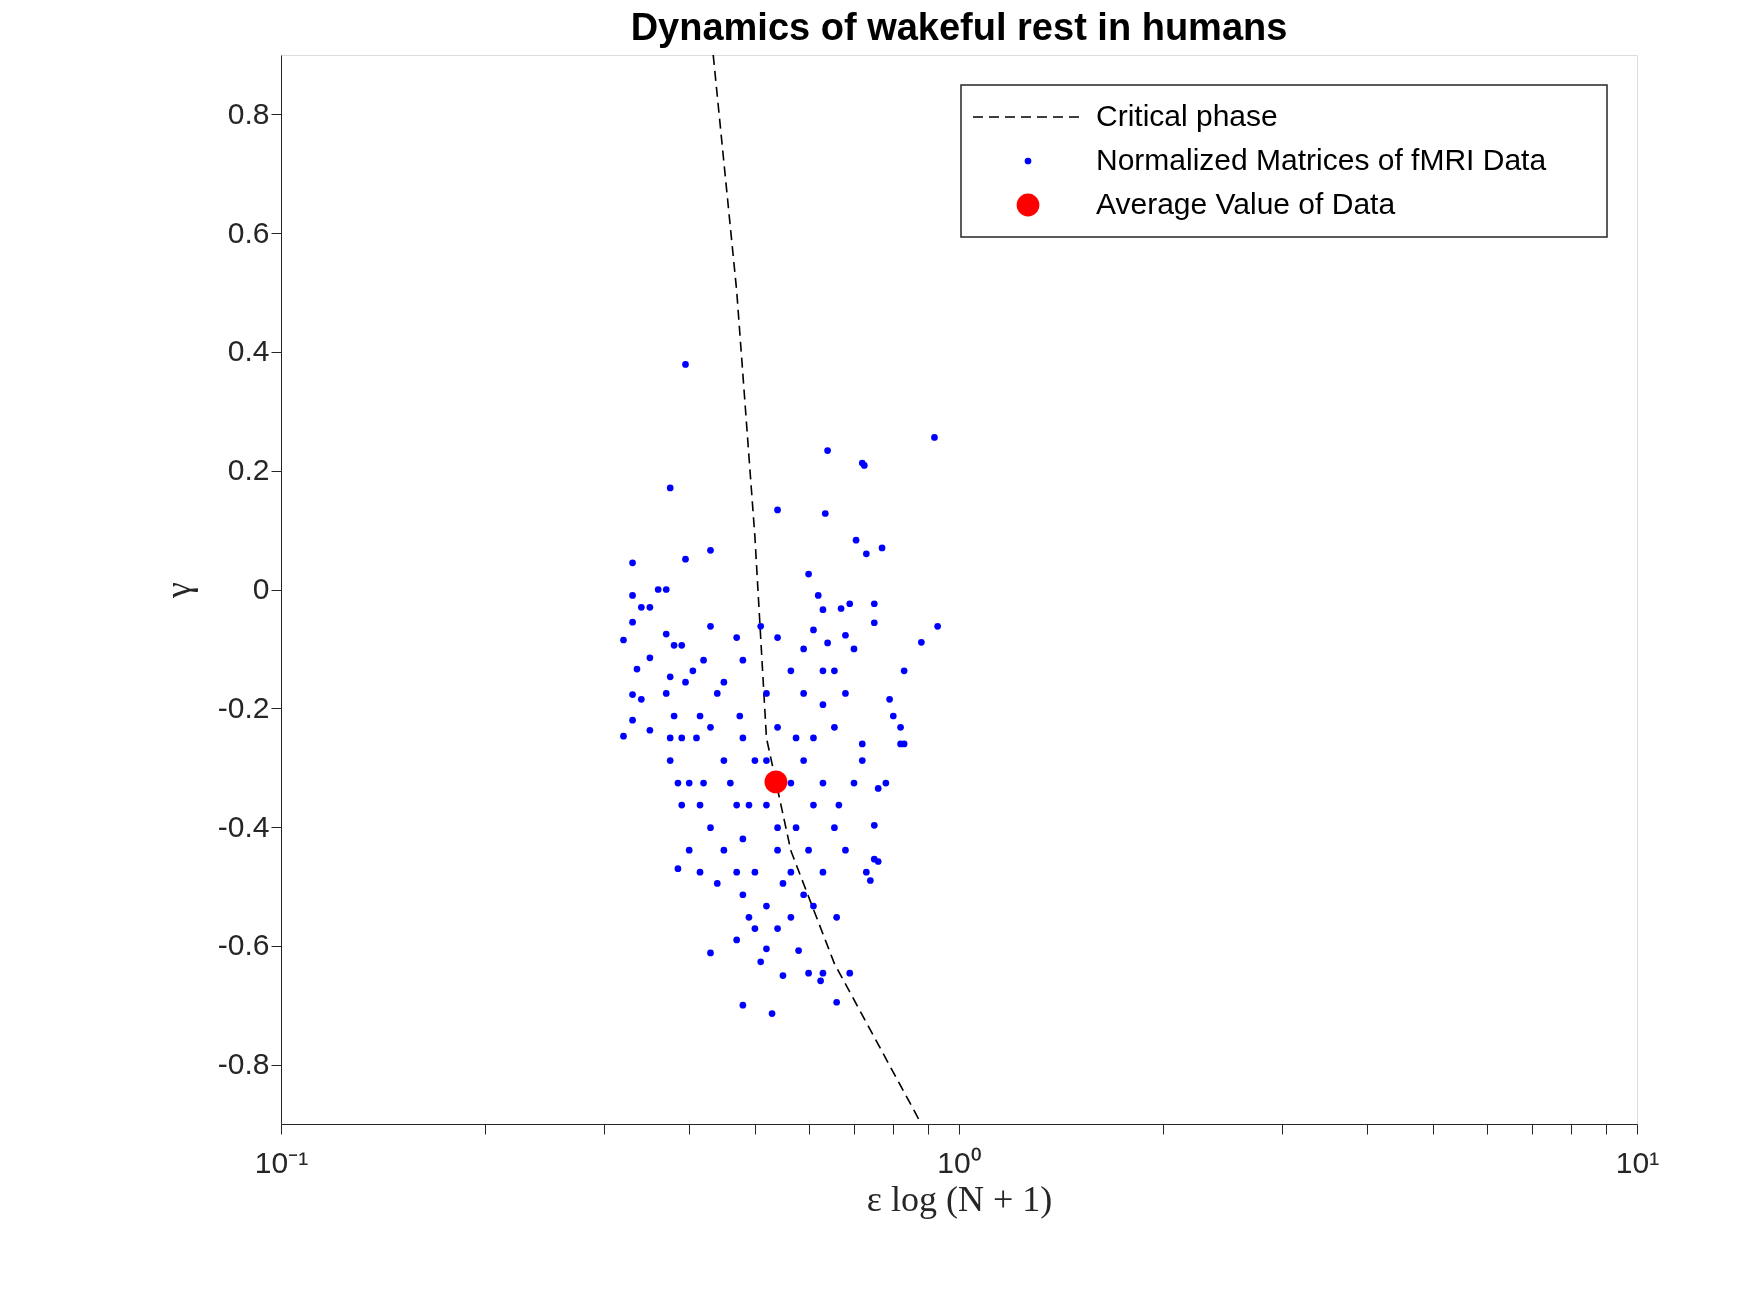 The width and height of the screenshot is (1750, 1302). I want to click on x-tick-label: 10⁻¹, so click(281, 1162).